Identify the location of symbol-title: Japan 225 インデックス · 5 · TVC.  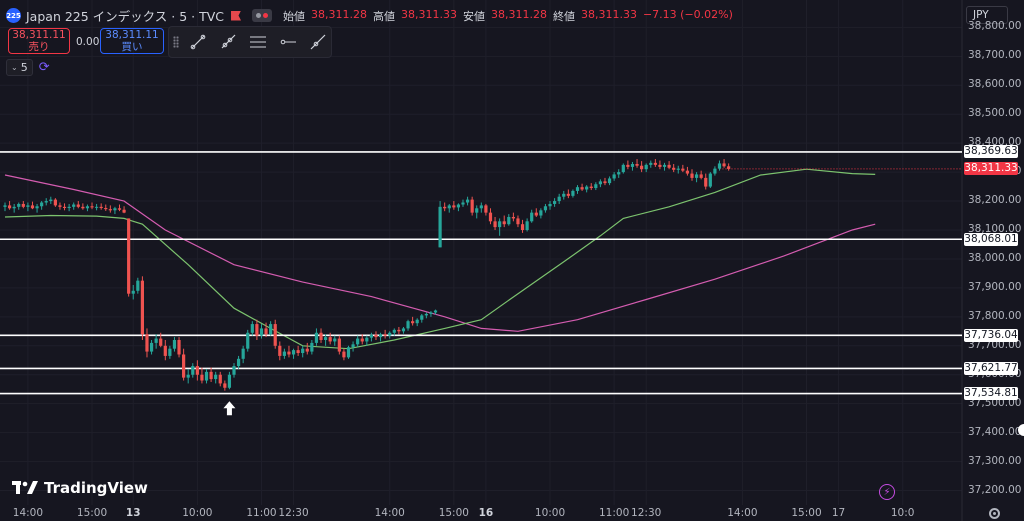
(125, 16).